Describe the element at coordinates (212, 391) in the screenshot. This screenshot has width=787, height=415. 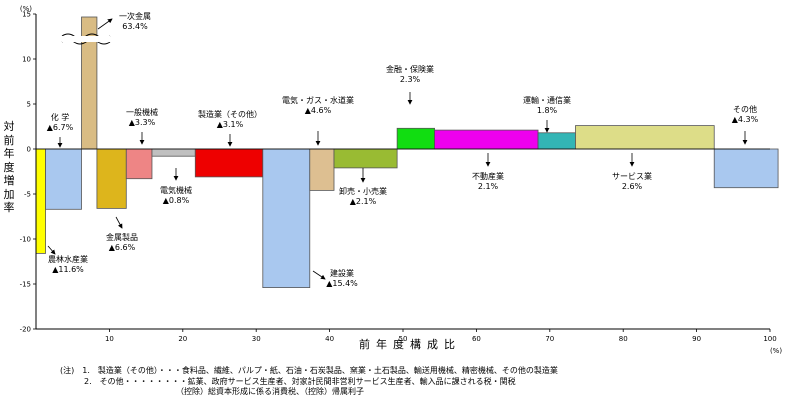
I see `note-3: （控除）総資本形成に係る消費税、（控除）帰属利子` at that location.